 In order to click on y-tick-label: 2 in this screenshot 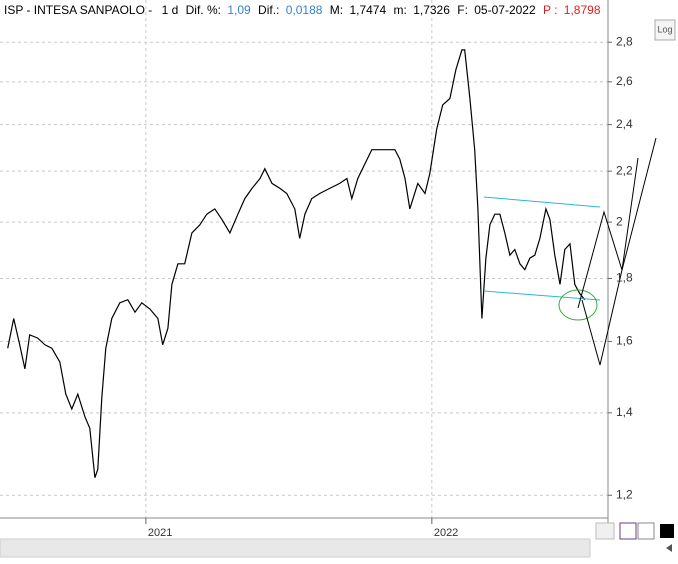, I will do `click(619, 221)`.